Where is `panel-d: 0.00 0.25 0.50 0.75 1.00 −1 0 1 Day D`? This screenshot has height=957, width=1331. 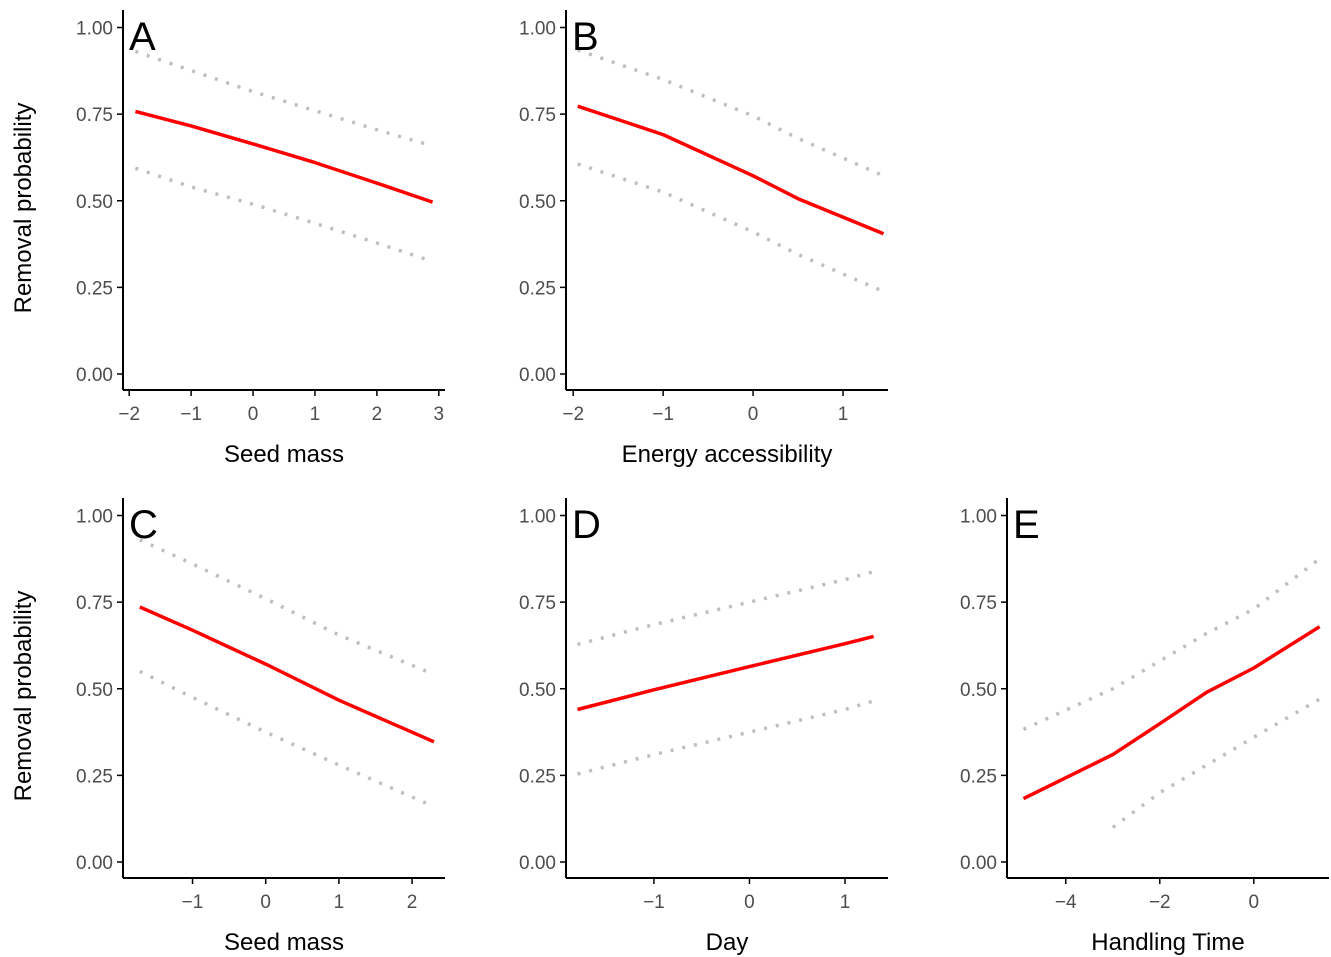
panel-d: 0.00 0.25 0.50 0.75 1.00 −1 0 1 Day D is located at coordinates (703, 727).